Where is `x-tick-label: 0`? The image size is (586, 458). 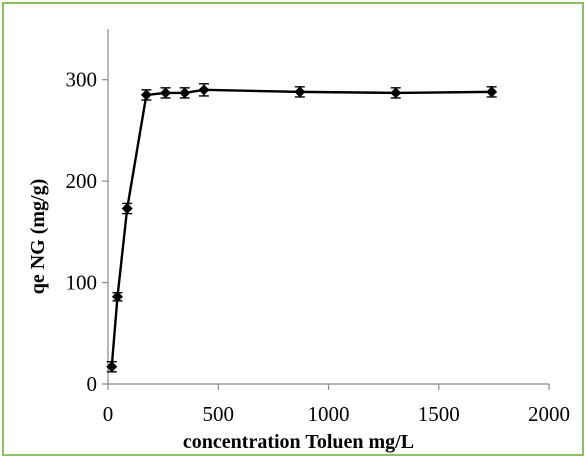
x-tick-label: 0 is located at coordinates (108, 414).